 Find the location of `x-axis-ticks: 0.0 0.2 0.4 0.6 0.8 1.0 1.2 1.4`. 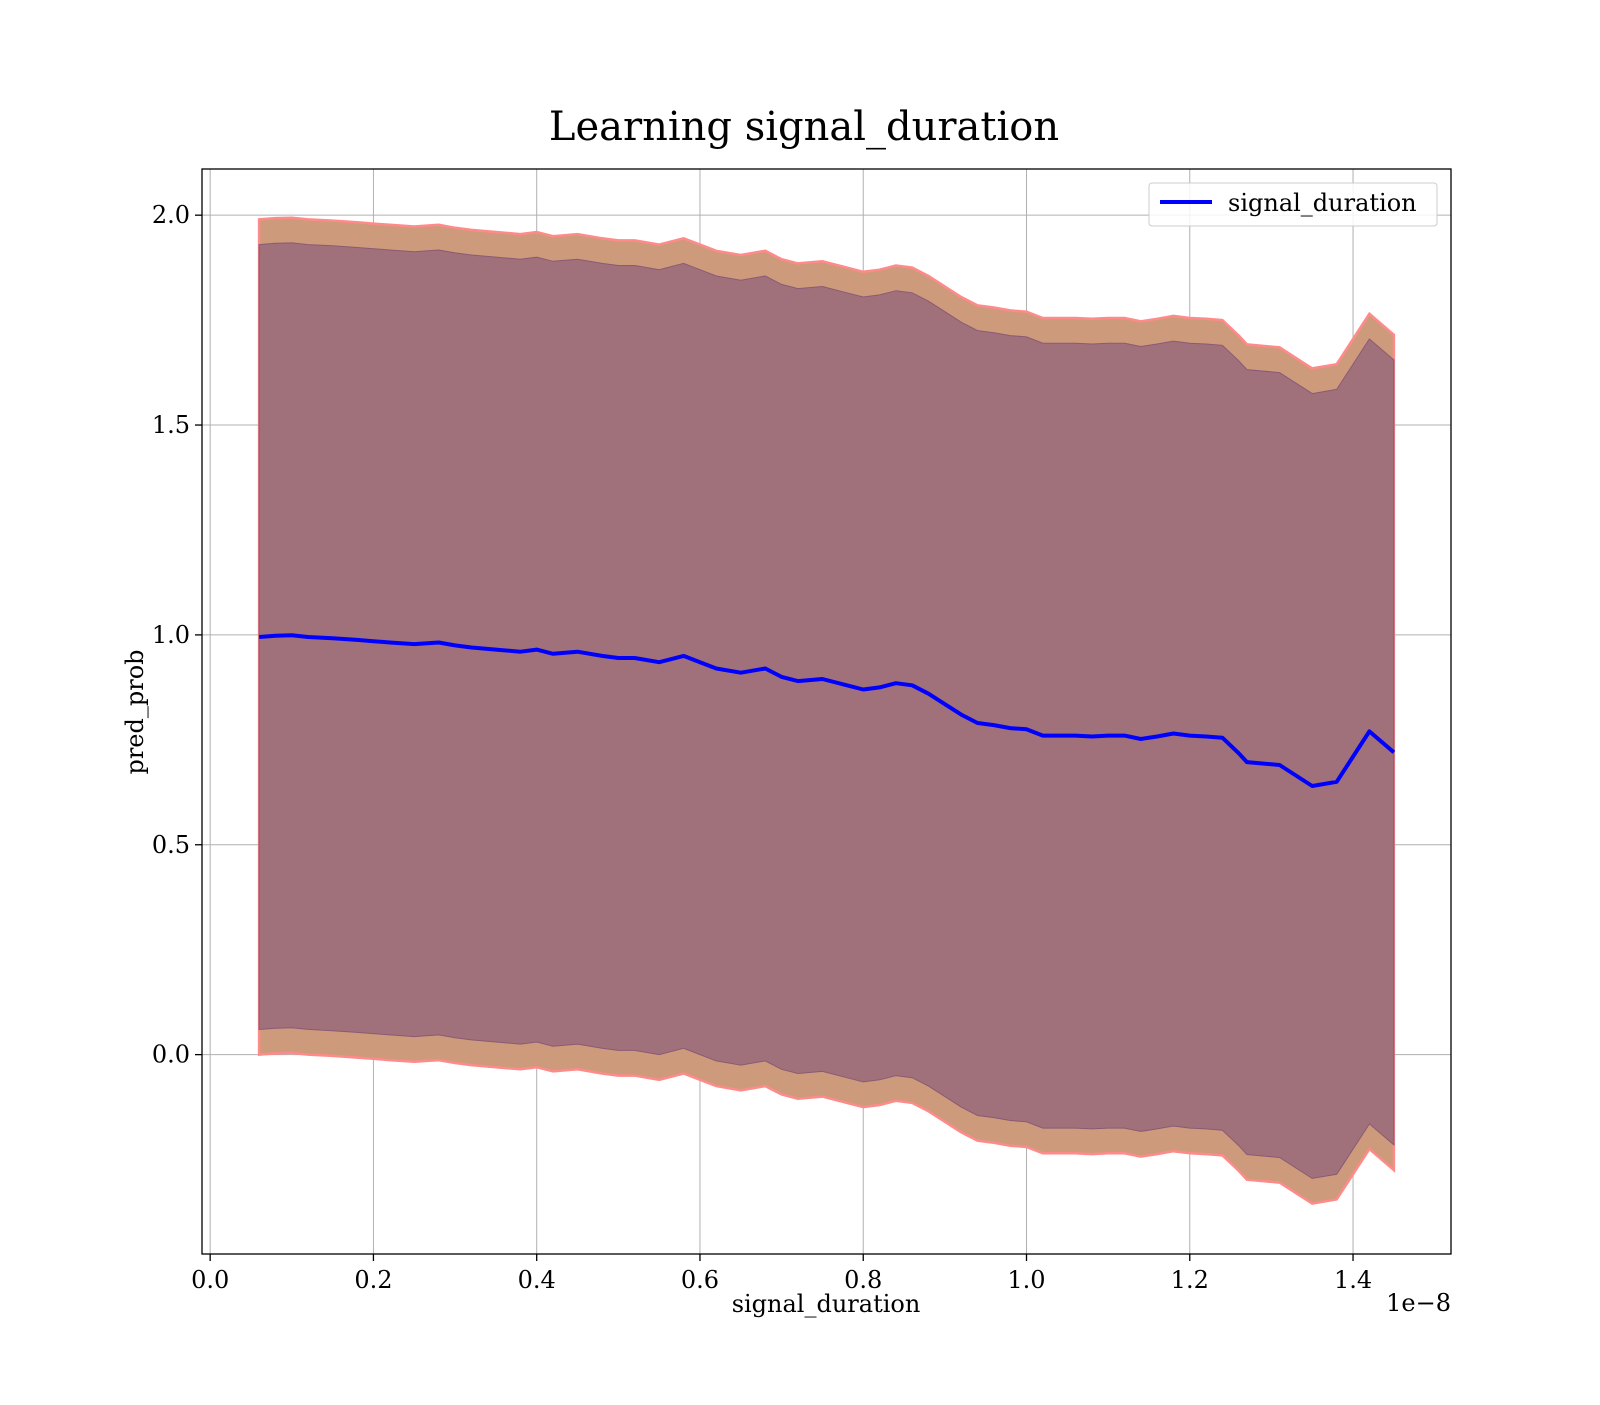

x-axis-ticks: 0.0 0.2 0.4 0.6 0.8 1.0 1.2 1.4 is located at coordinates (781, 1274).